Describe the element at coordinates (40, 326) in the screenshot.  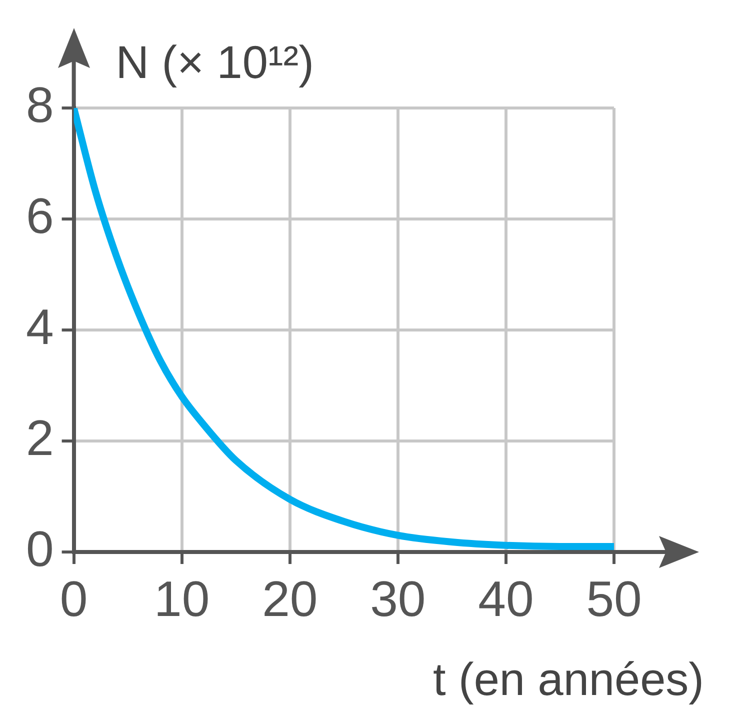
I see `y-tick-label: 4` at that location.